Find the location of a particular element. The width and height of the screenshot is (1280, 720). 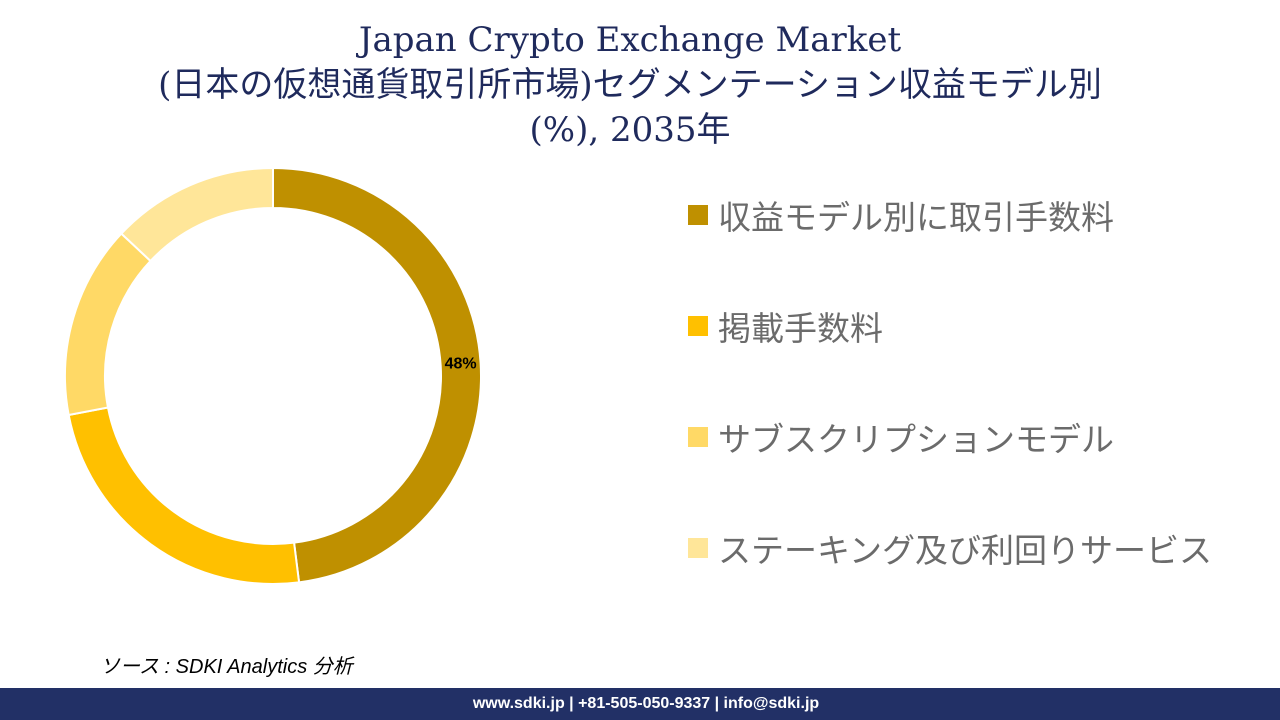

legend-item-2: 掲載手数料 is located at coordinates (785, 326).